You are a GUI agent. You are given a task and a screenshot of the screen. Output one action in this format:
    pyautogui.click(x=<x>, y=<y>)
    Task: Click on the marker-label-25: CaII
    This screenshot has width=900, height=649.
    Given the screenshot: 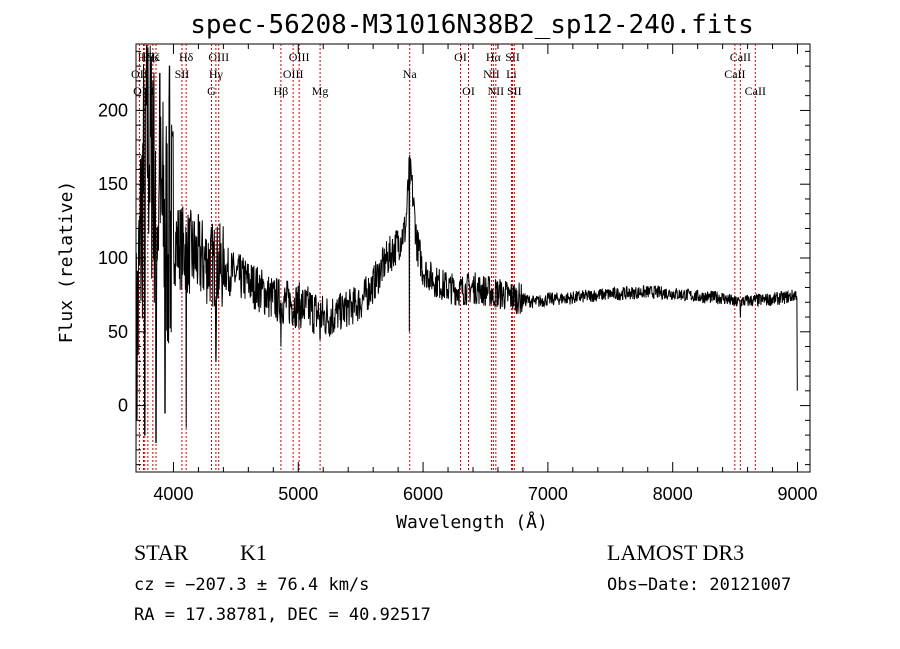 What is the action you would take?
    pyautogui.click(x=734, y=74)
    